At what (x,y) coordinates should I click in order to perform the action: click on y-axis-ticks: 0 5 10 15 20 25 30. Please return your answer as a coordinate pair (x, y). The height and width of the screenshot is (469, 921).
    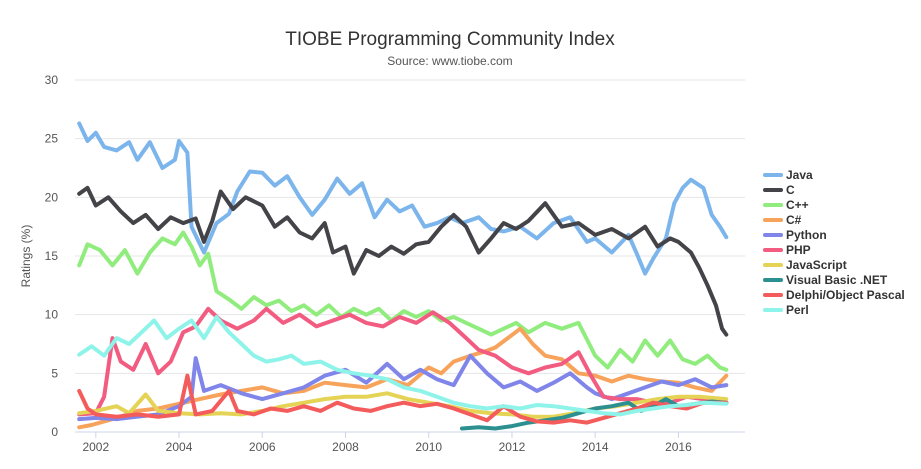
    Looking at the image, I should click on (52, 256).